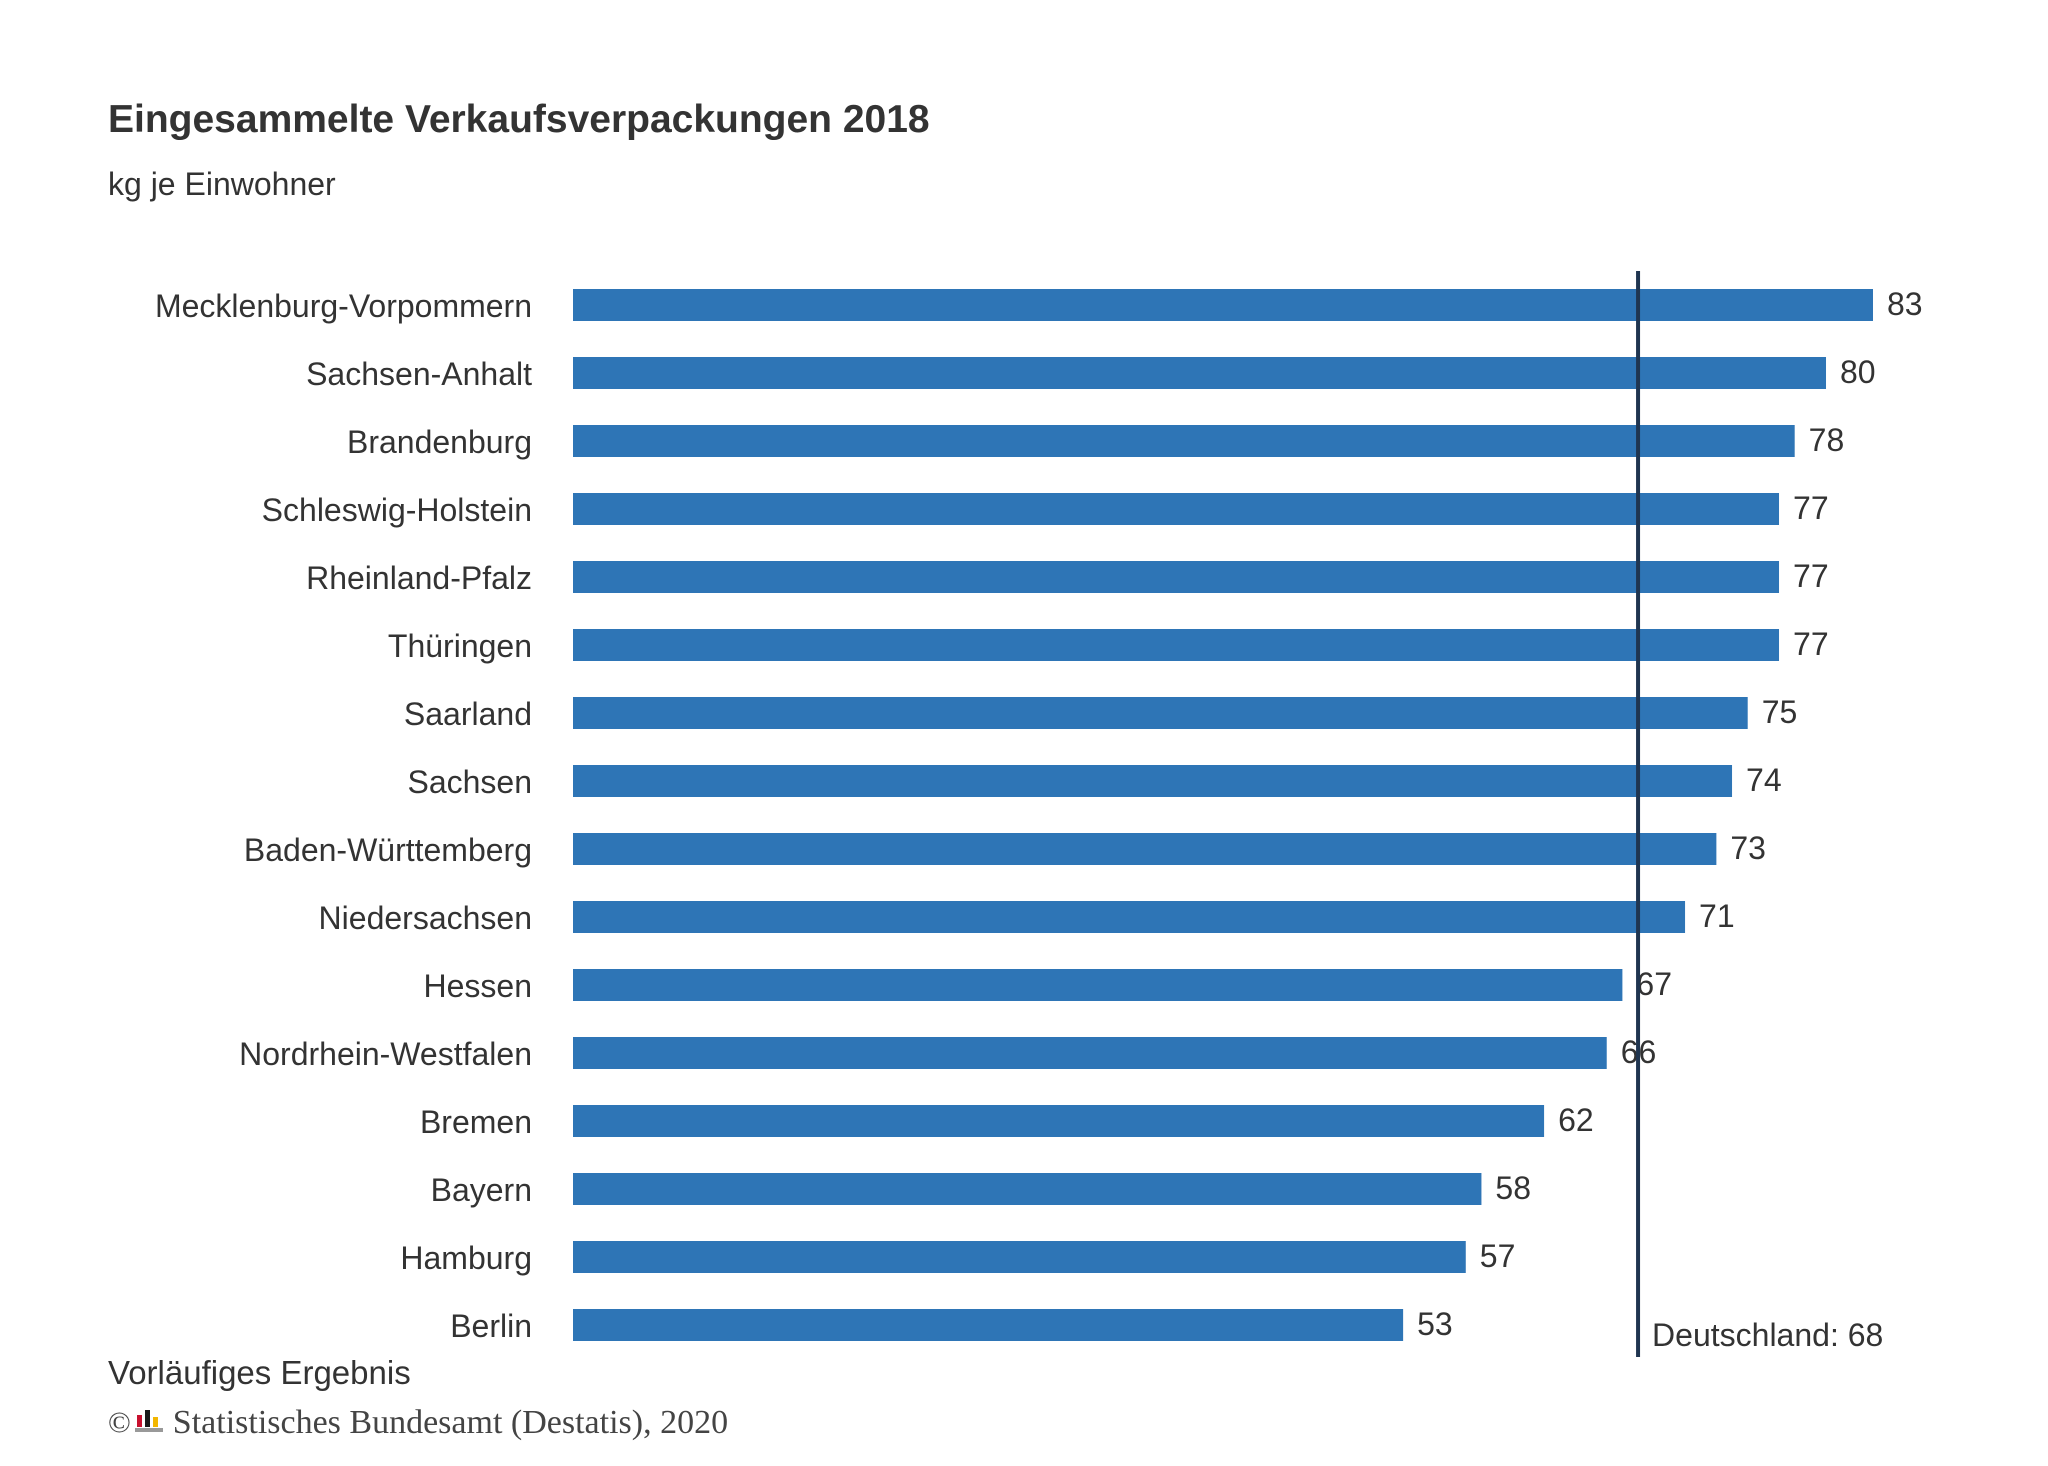 This screenshot has width=2048, height=1466. I want to click on category-label: Saarland, so click(468, 714).